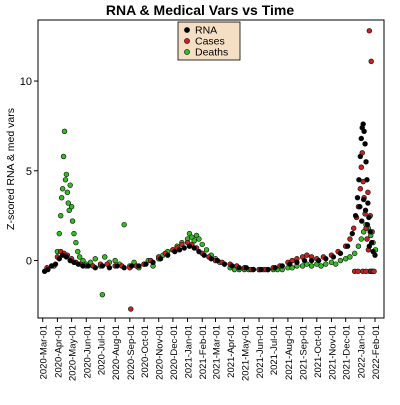 This screenshot has width=400, height=405. I want to click on x-tick-label: 2020-Mar-01, so click(44, 352).